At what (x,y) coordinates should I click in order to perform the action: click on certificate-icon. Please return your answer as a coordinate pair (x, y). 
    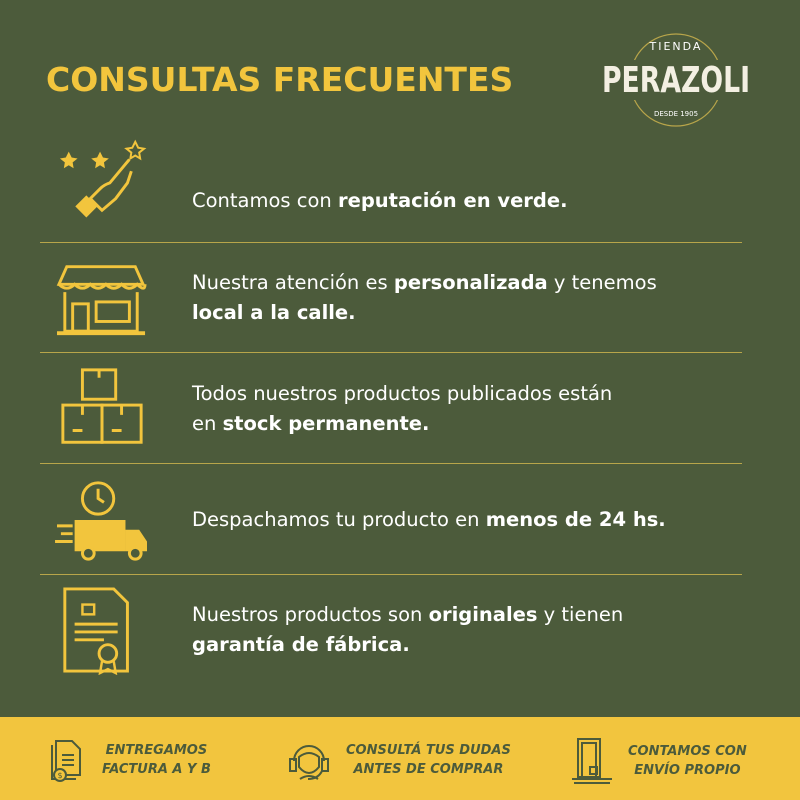
    Looking at the image, I should click on (96, 631).